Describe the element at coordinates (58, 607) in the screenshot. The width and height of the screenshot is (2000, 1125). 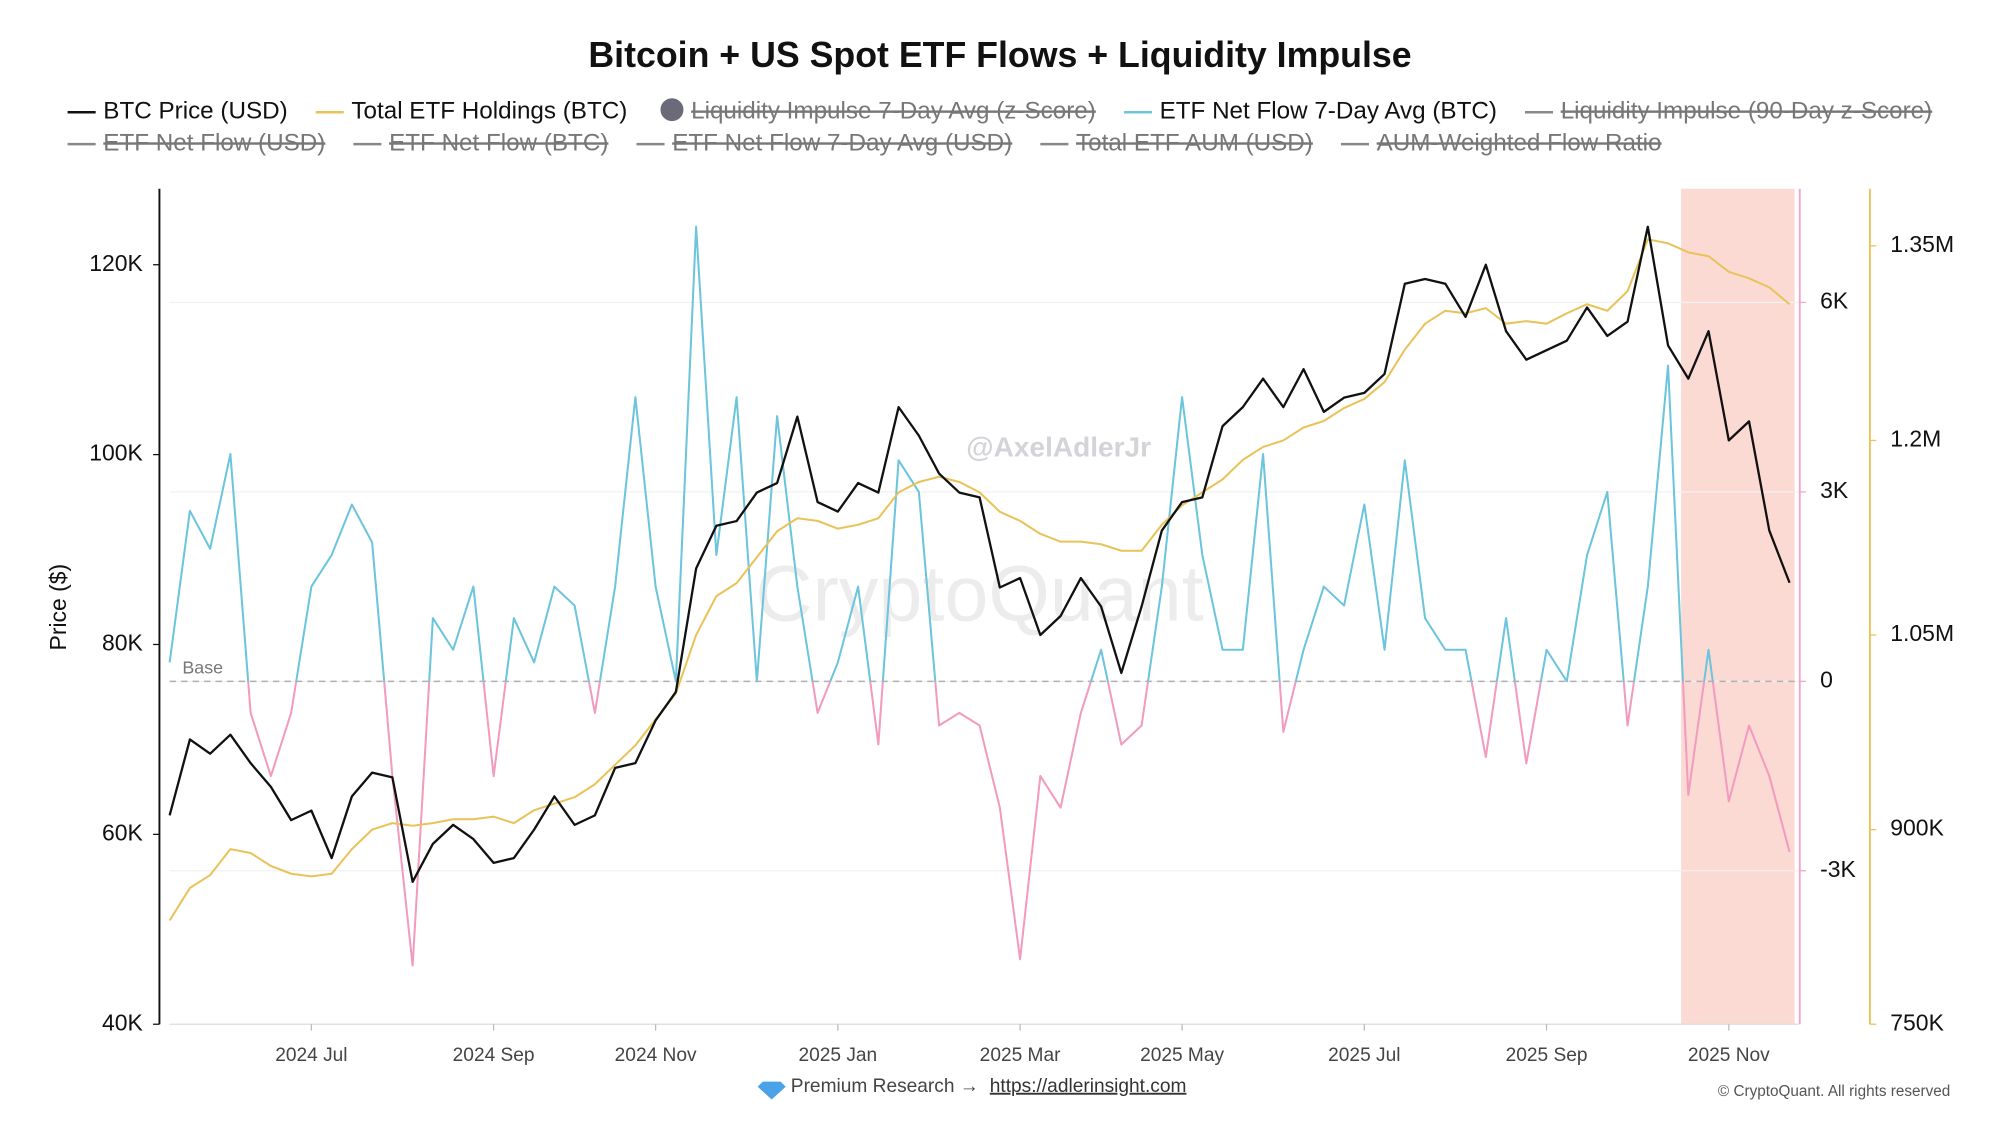
I see `y-axis-title: Price ($)` at that location.